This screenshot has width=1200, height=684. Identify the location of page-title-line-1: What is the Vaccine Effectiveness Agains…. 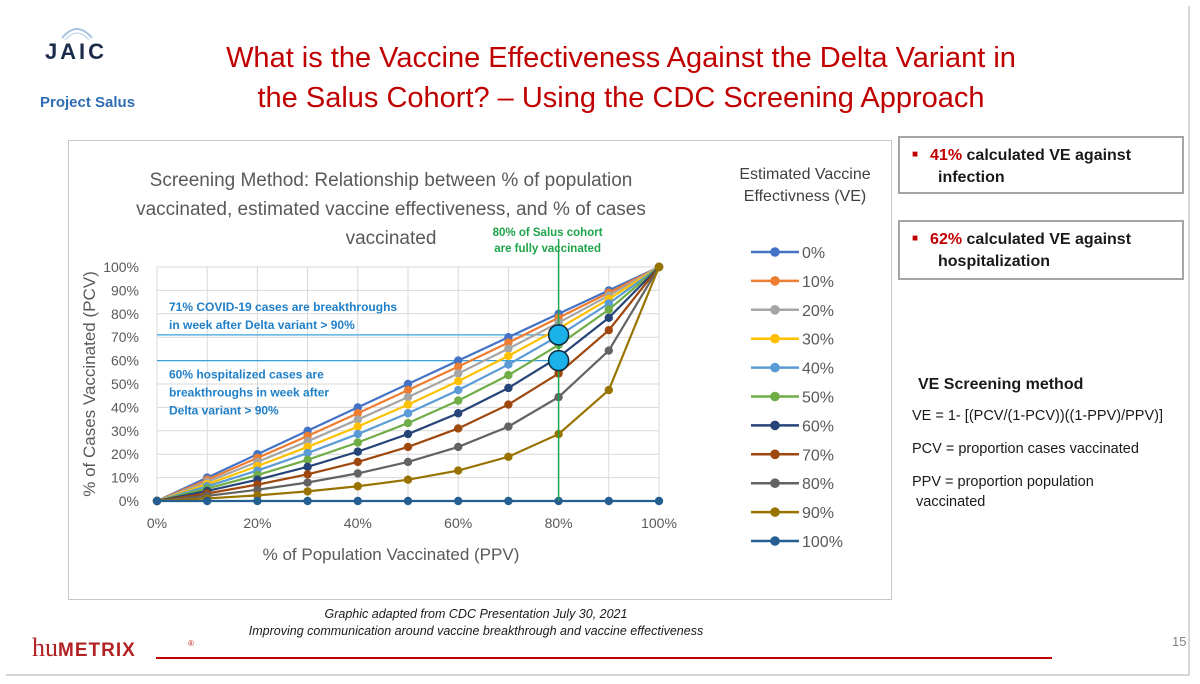
(621, 58).